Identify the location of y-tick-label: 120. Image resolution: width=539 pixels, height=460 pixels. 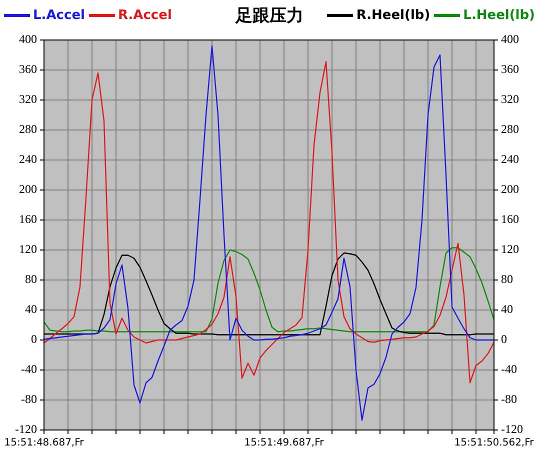
(28, 249).